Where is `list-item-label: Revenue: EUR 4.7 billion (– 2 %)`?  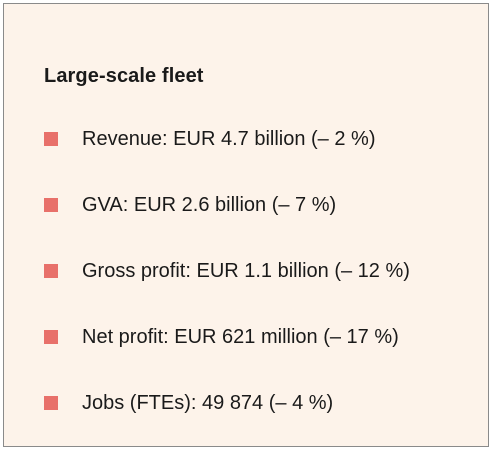
list-item-label: Revenue: EUR 4.7 billion (– 2 %) is located at coordinates (229, 139).